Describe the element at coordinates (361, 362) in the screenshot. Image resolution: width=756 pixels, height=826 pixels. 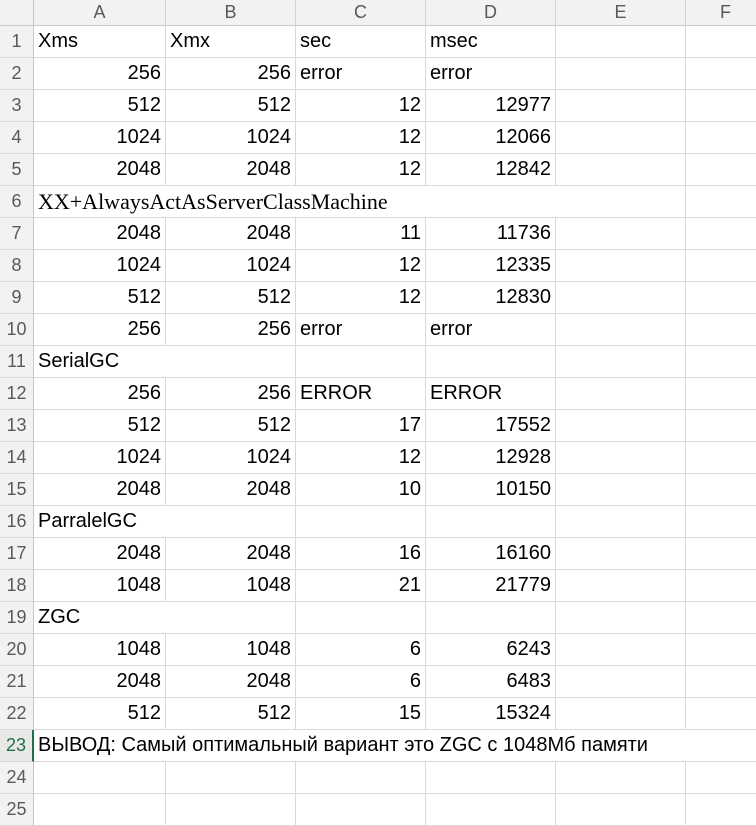
I see `cell-c11` at that location.